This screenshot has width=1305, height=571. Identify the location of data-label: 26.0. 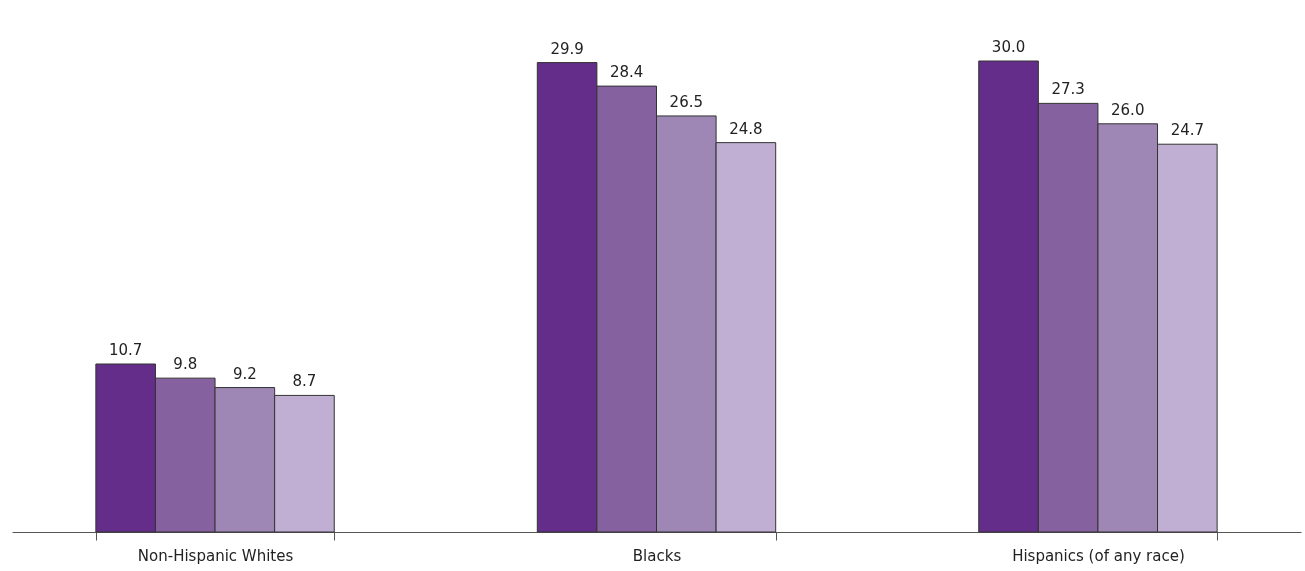
(1128, 109).